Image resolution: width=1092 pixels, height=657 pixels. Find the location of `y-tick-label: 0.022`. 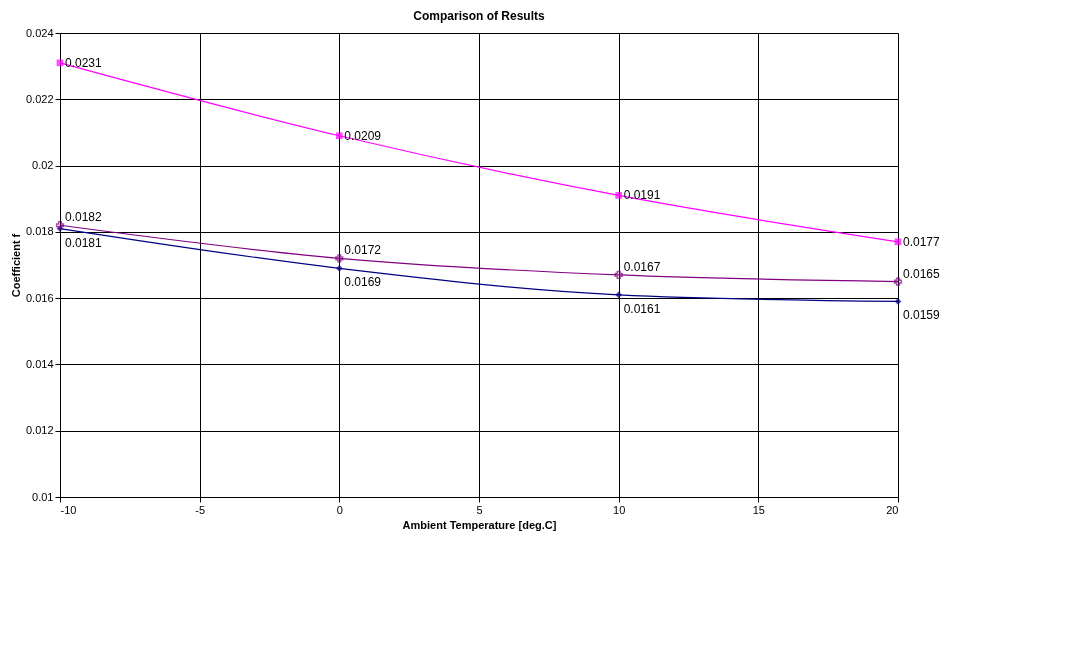

y-tick-label: 0.022 is located at coordinates (39, 98).